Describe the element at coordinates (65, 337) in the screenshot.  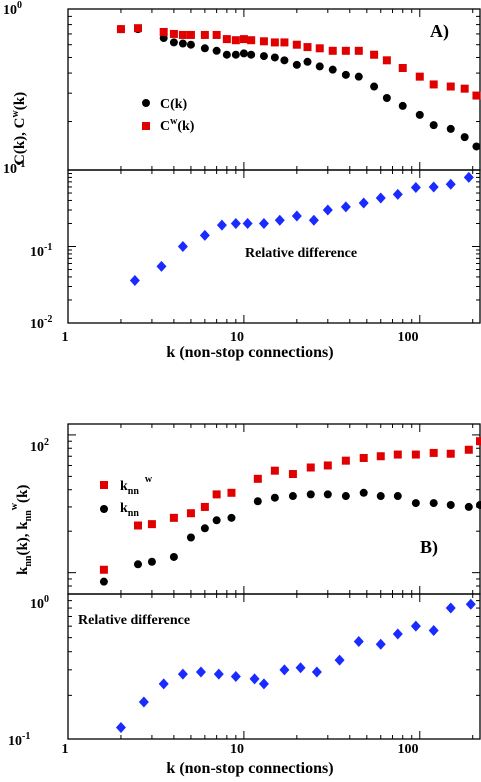
I see `x-tick-label-1: 1` at that location.